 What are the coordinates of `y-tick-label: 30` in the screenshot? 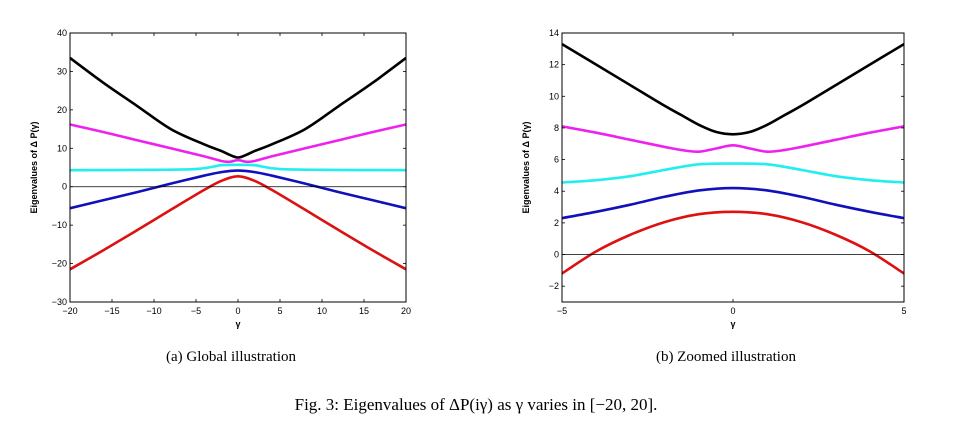 It's located at (62, 71).